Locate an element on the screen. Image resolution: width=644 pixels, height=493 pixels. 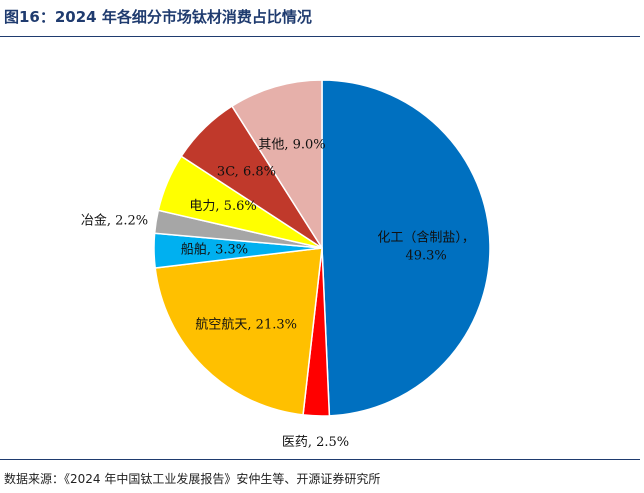
source-rule is located at coordinates (320, 459).